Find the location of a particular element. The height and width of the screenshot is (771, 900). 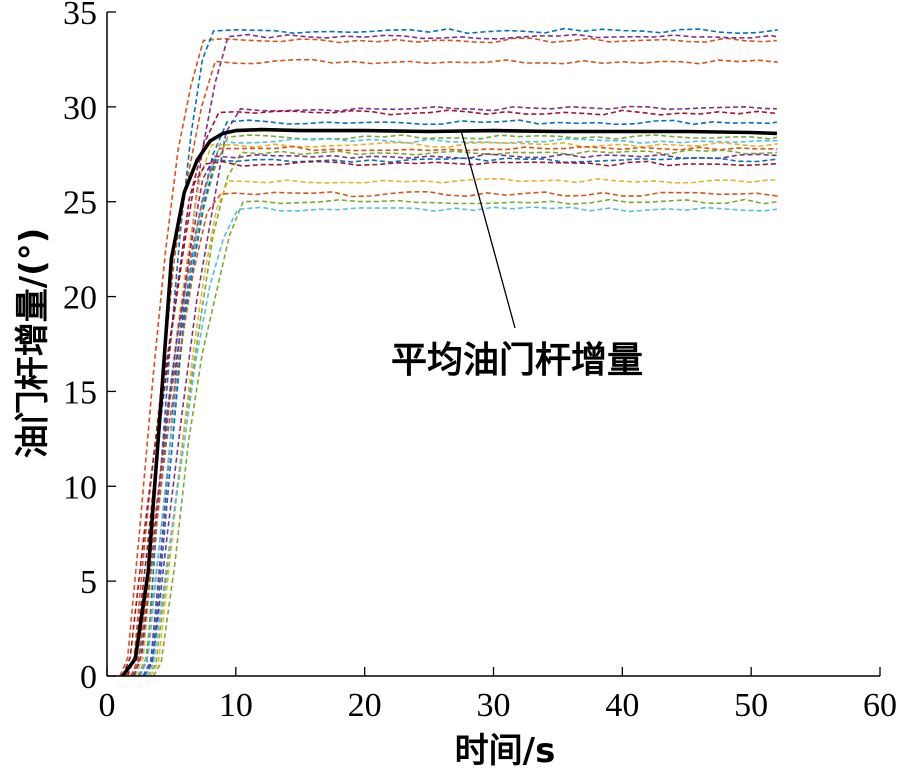

y-tick-label: 25 is located at coordinates (80, 203).